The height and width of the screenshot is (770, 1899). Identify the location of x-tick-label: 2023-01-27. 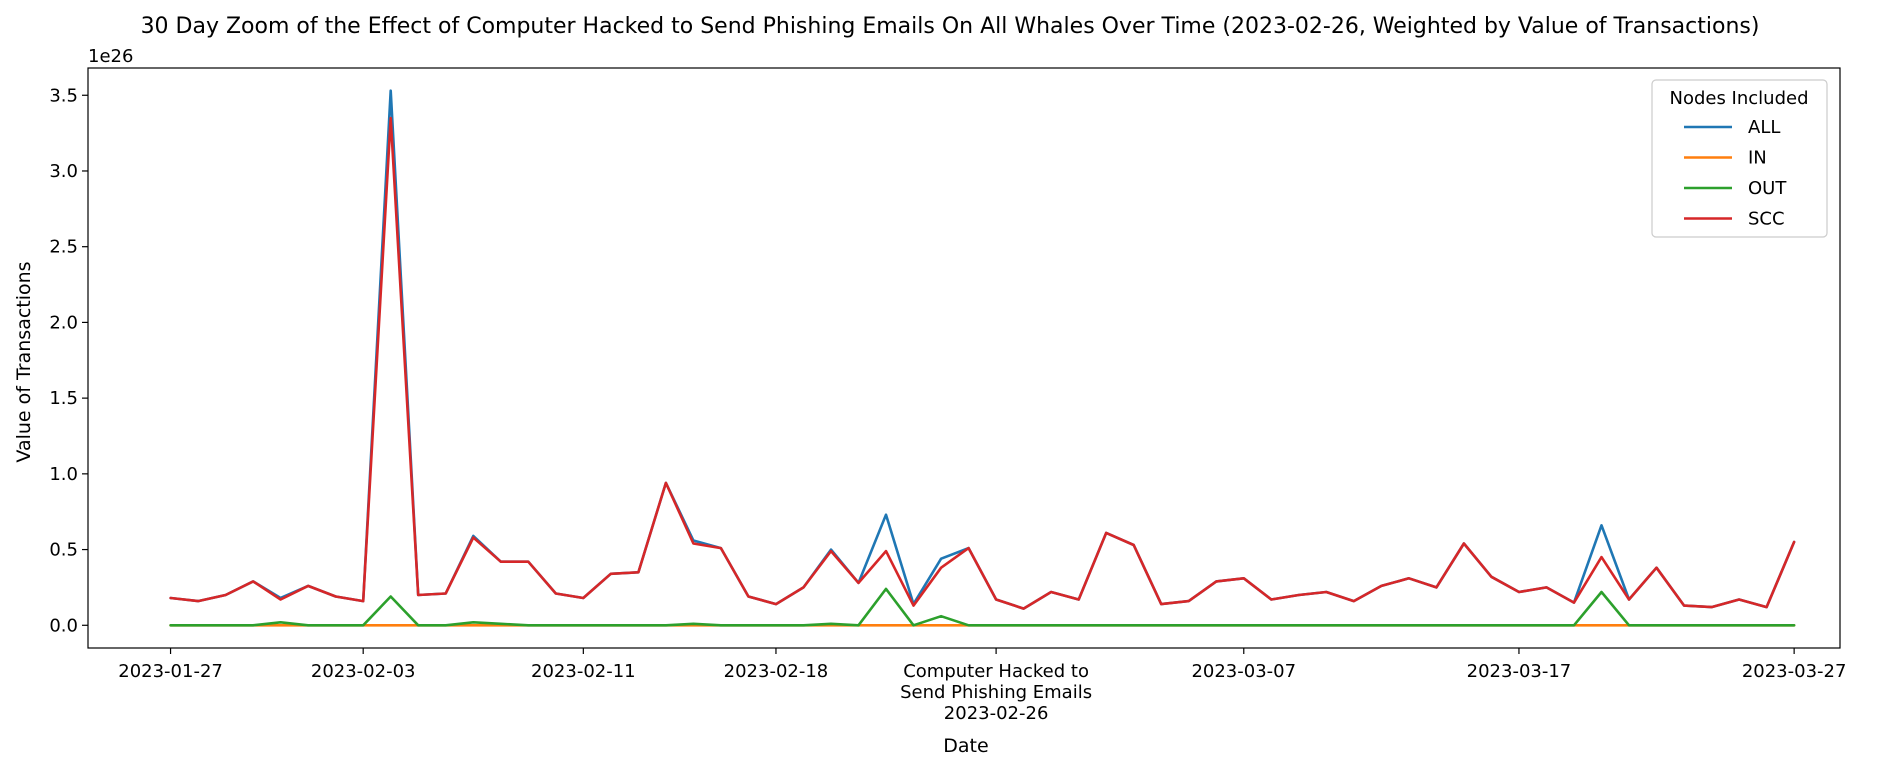
(170, 671).